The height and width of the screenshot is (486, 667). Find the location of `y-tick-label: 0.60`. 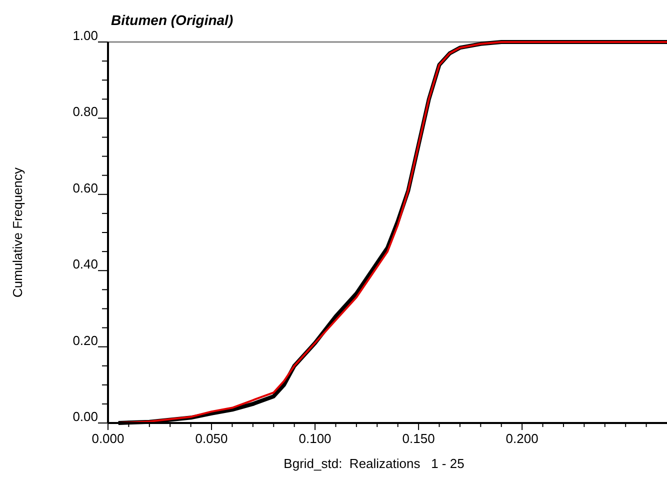

y-tick-label: 0.60 is located at coordinates (85, 188).